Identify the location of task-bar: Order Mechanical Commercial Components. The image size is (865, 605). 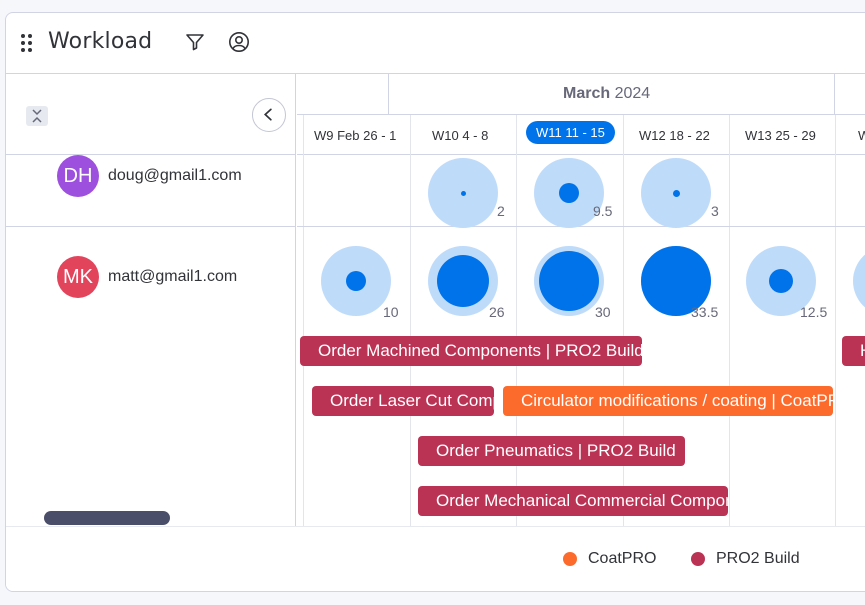
(573, 501).